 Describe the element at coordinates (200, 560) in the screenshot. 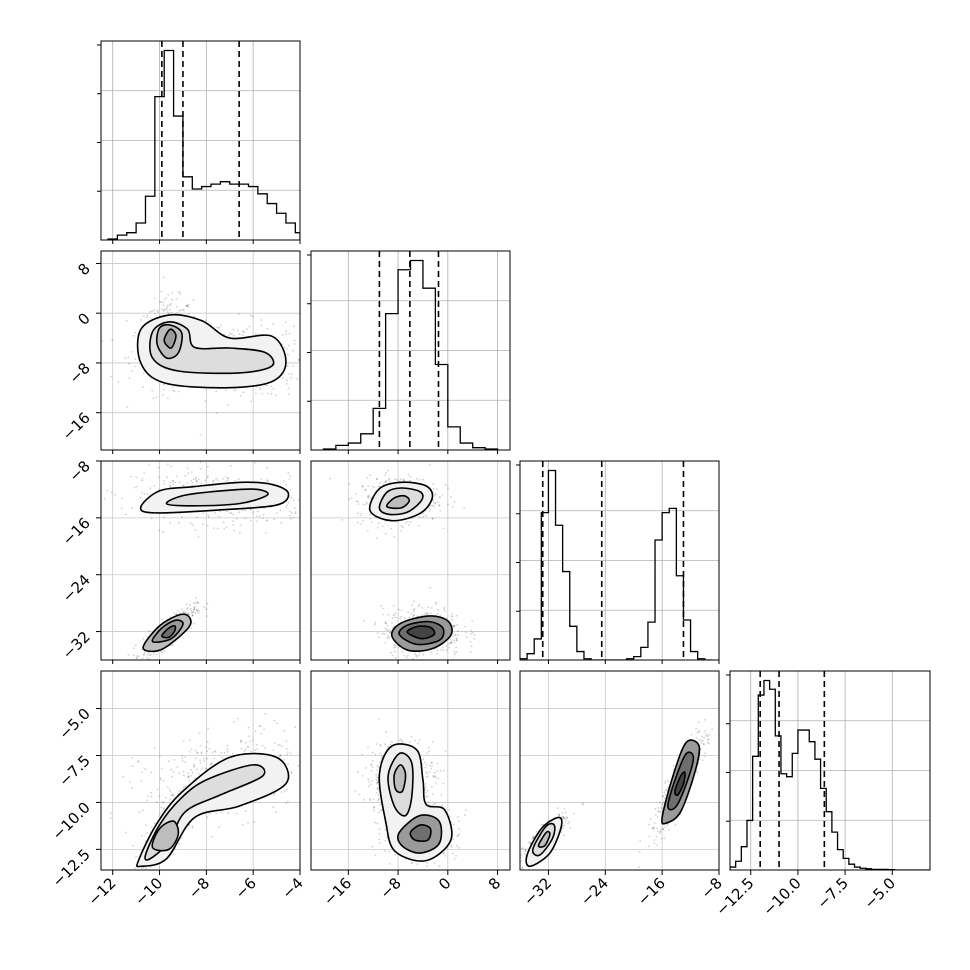

I see `panel-frame` at that location.